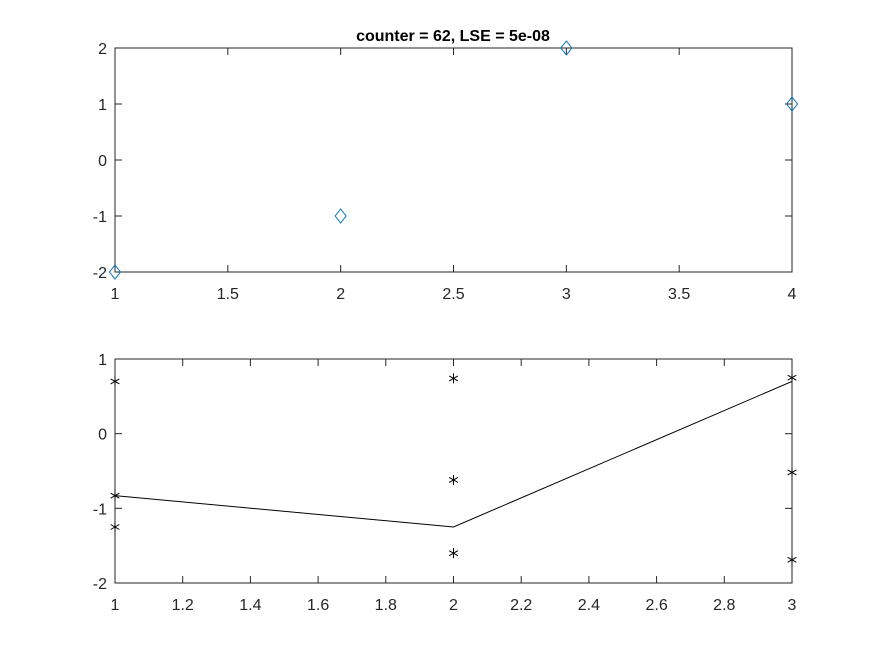 The image size is (875, 656). What do you see at coordinates (792, 605) in the screenshot?
I see `bottom-x-tick-label: 3` at bounding box center [792, 605].